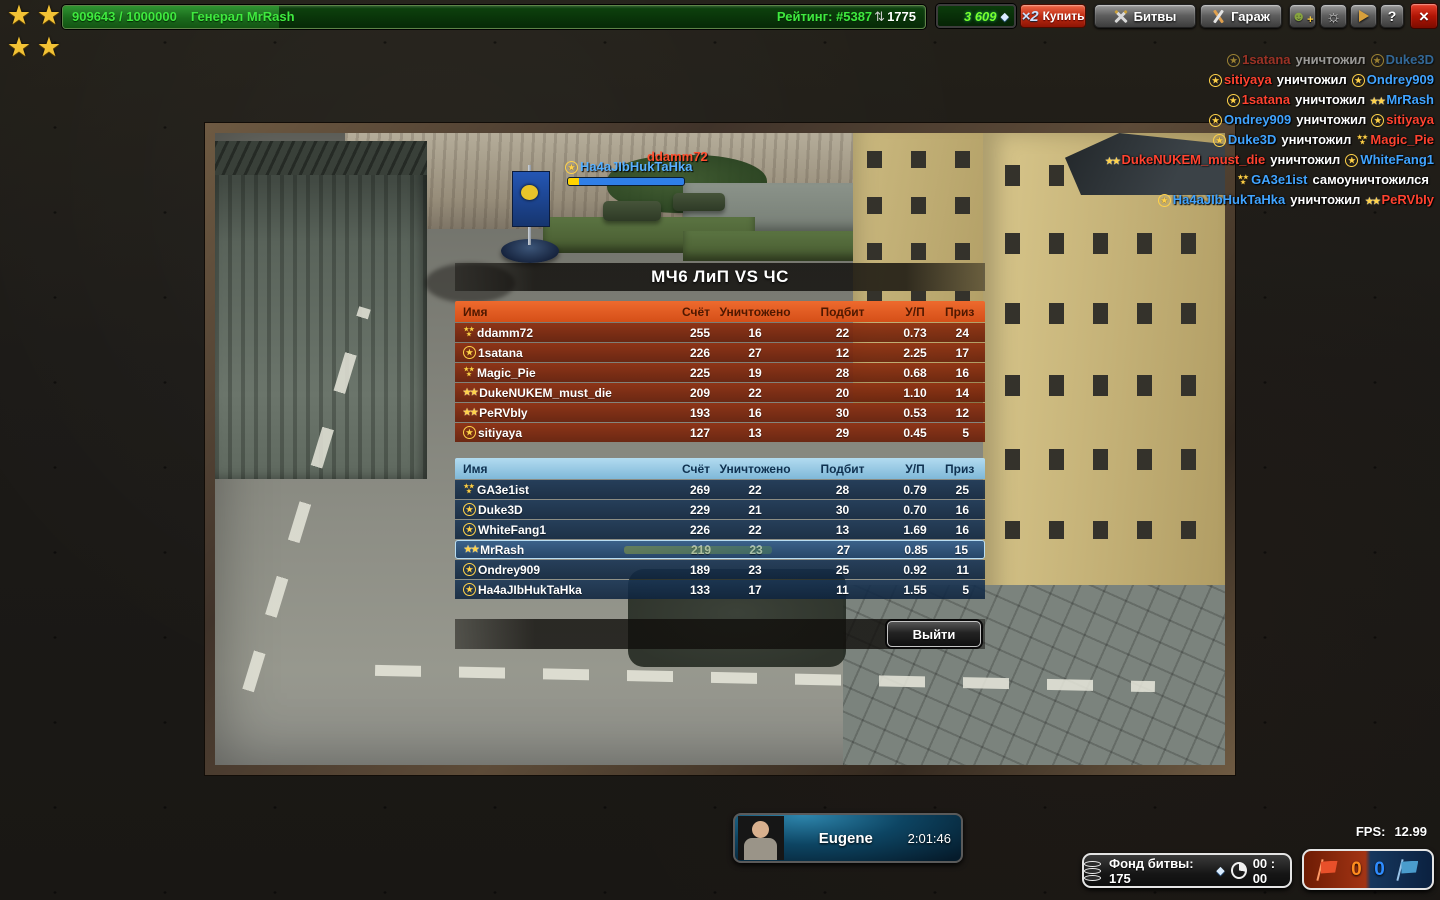 The height and width of the screenshot is (900, 1440). What do you see at coordinates (842, 589) in the screenshot?
I see `deaths: 11` at bounding box center [842, 589].